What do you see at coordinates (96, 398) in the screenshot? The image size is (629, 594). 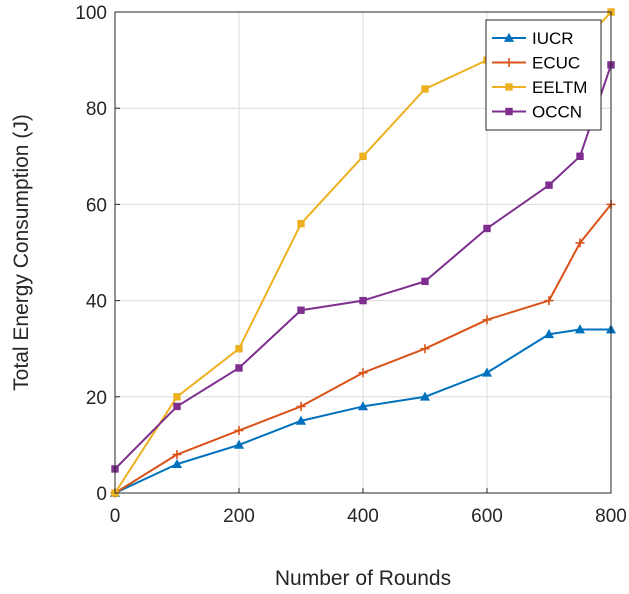 I see `y-tick-label: 20` at bounding box center [96, 398].